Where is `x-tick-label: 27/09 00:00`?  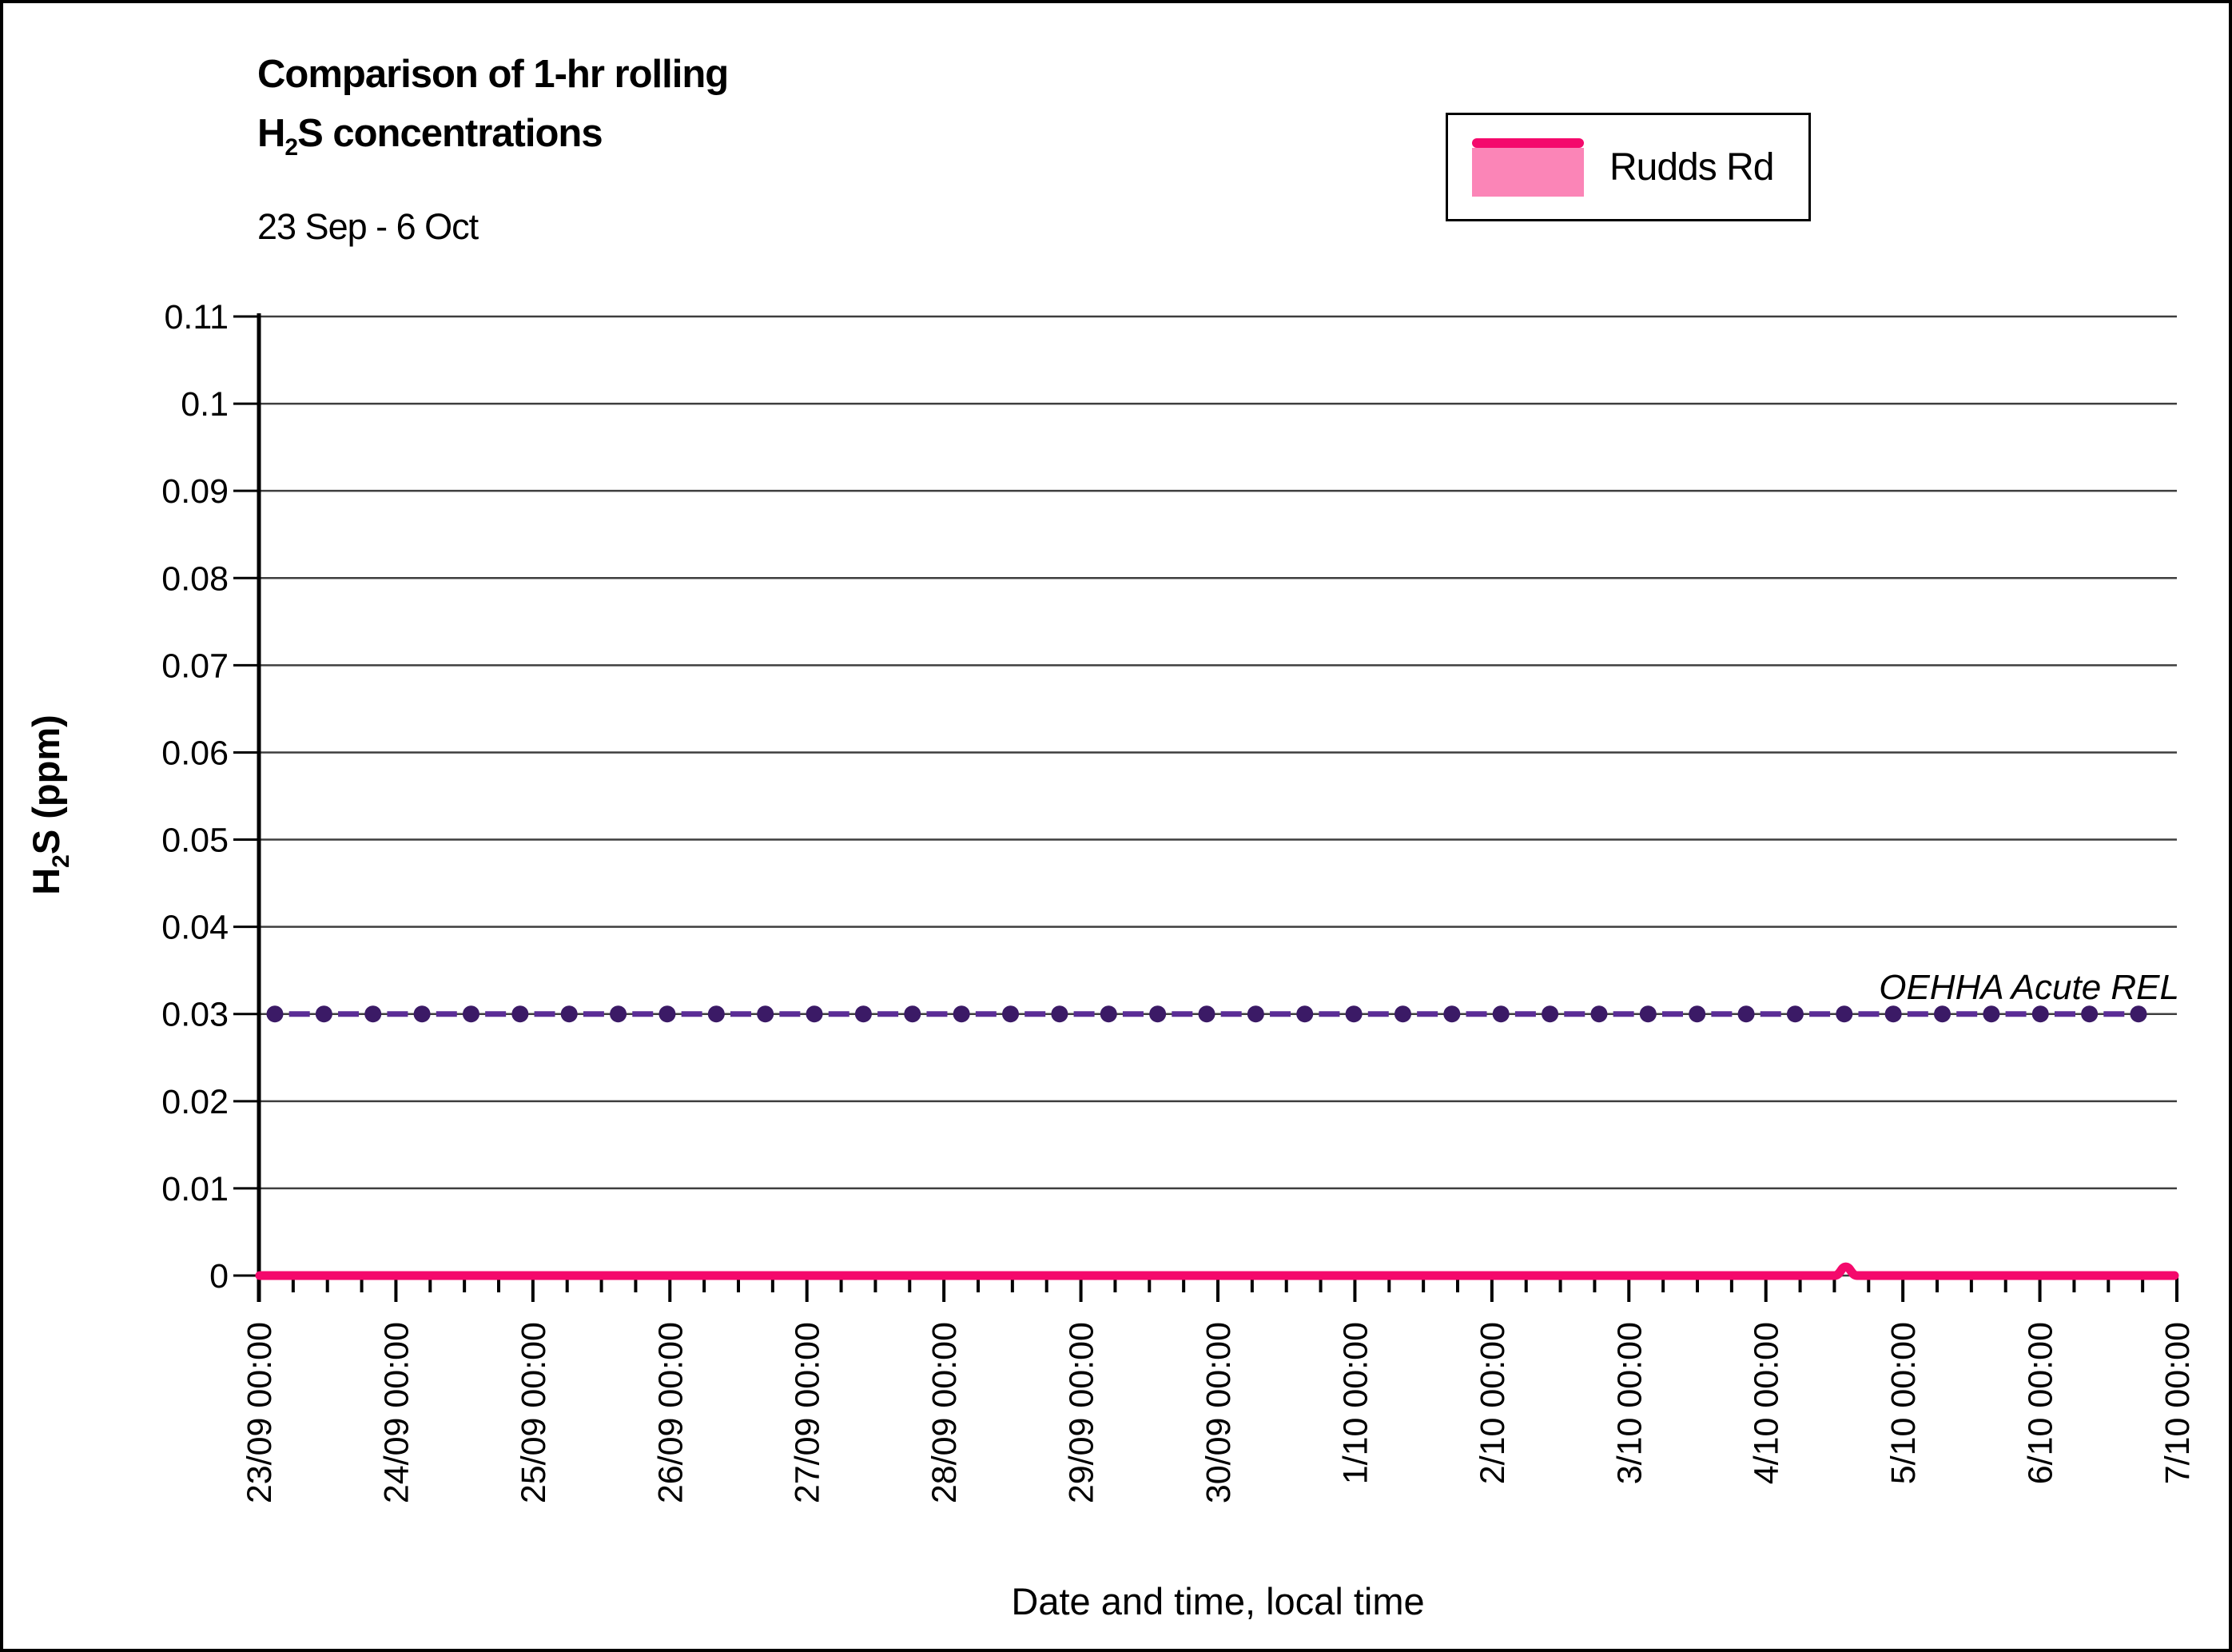
x-tick-label: 27/09 00:00 is located at coordinates (808, 1412).